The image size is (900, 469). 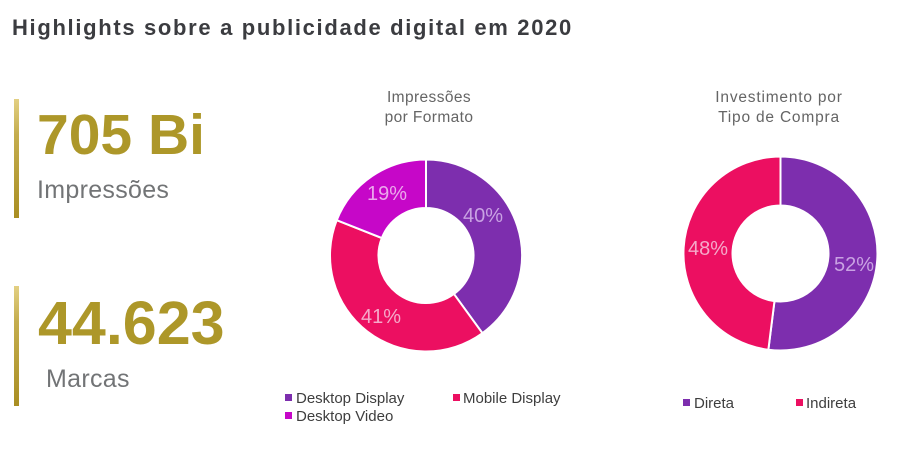 I want to click on svg-text: 40%, so click(x=483, y=216).